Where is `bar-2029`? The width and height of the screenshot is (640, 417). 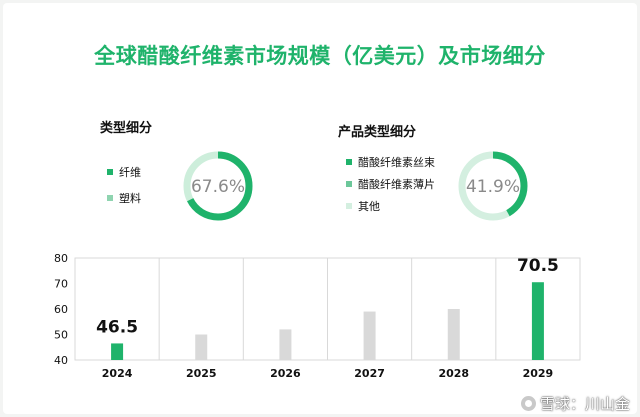 bar-2029 is located at coordinates (537, 321).